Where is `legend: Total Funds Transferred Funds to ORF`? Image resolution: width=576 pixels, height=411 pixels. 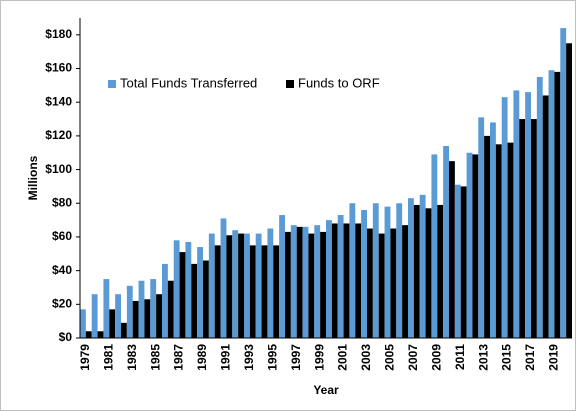
legend: Total Funds Transferred Funds to ORF is located at coordinates (244, 82).